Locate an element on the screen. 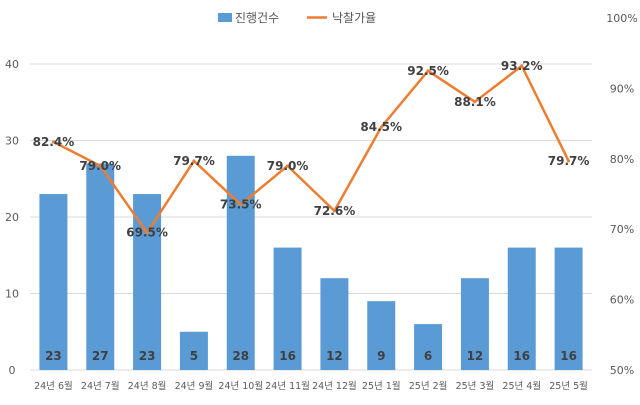 The width and height of the screenshot is (640, 405). bar-data-label: 28 is located at coordinates (240, 356).